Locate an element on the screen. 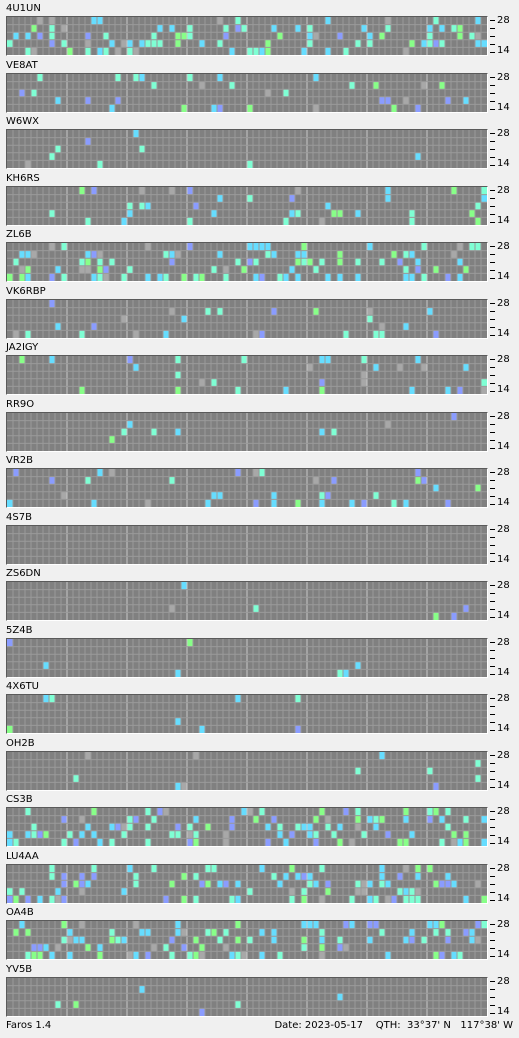 This screenshot has width=519, height=1038. beacon-oa4b: OA4B 28 14 is located at coordinates (259, 934).